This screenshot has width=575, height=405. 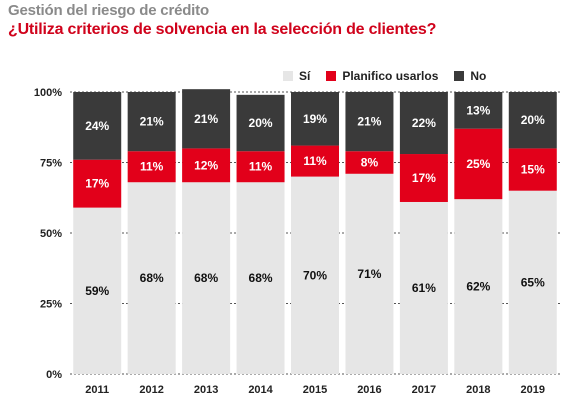 I want to click on legend-item-2: No, so click(x=470, y=76).